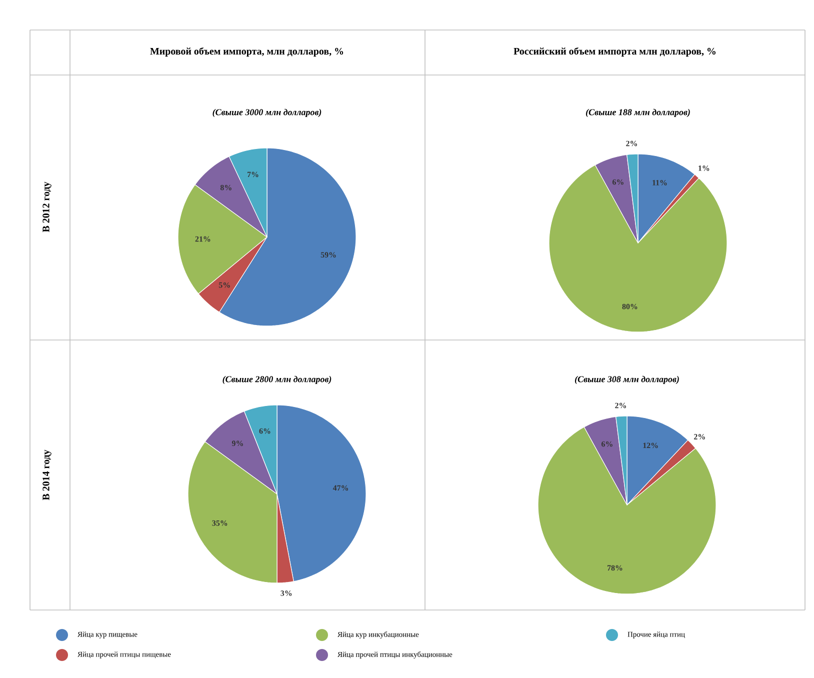  I want to click on chart-subtitle: (Свыше 308 млн долларов), so click(627, 380).